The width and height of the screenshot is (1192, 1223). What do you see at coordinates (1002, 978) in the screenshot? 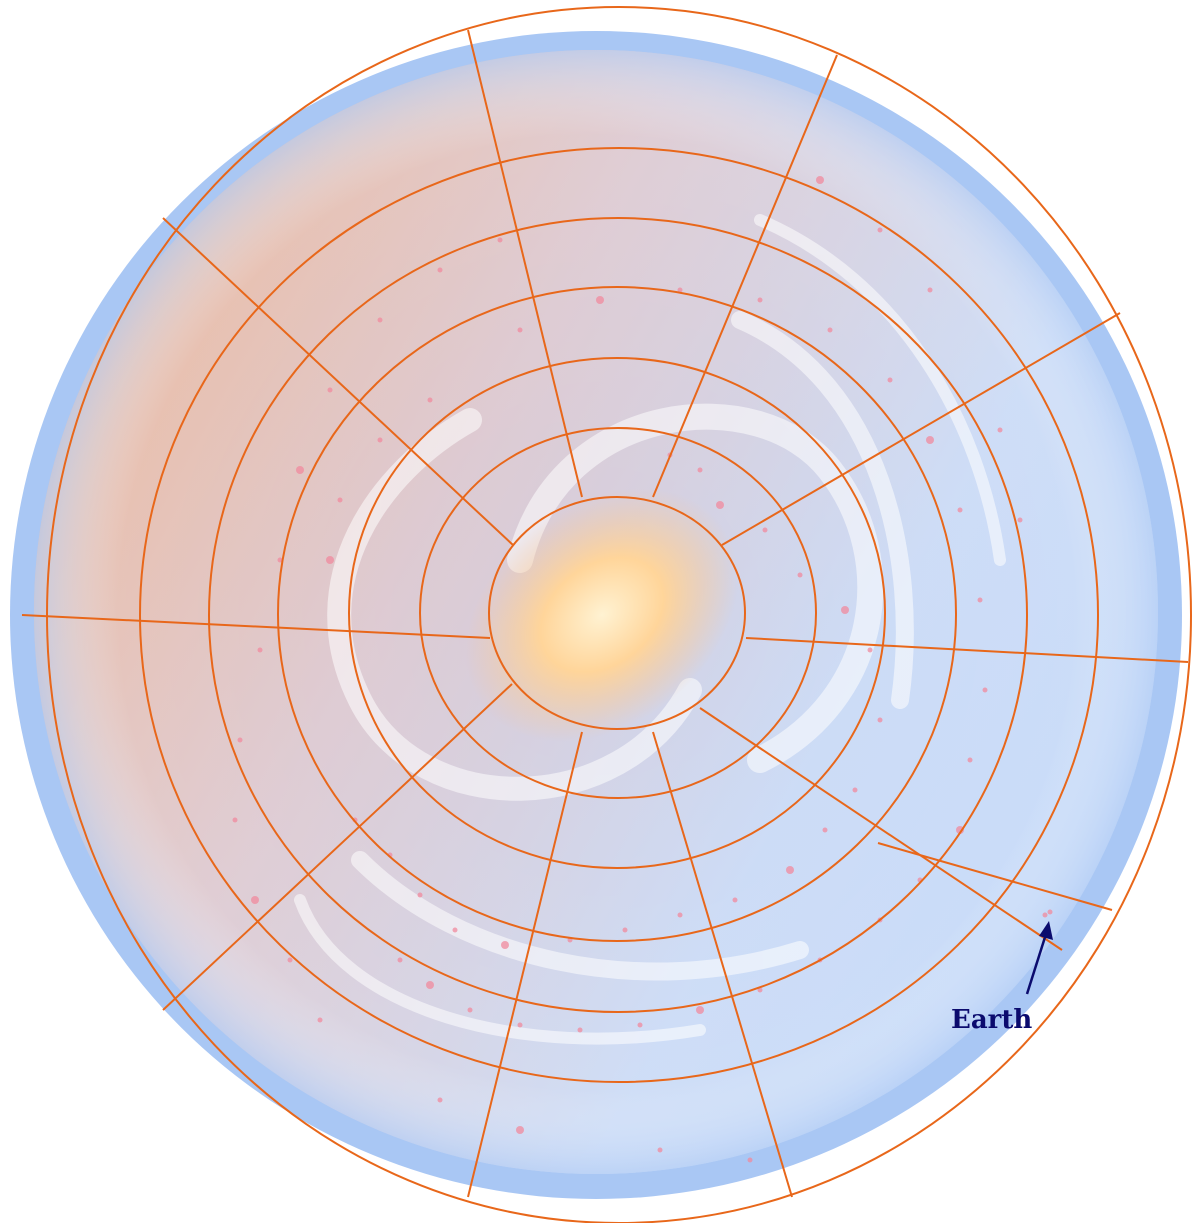
I see `earth-marker: Earth` at bounding box center [1002, 978].